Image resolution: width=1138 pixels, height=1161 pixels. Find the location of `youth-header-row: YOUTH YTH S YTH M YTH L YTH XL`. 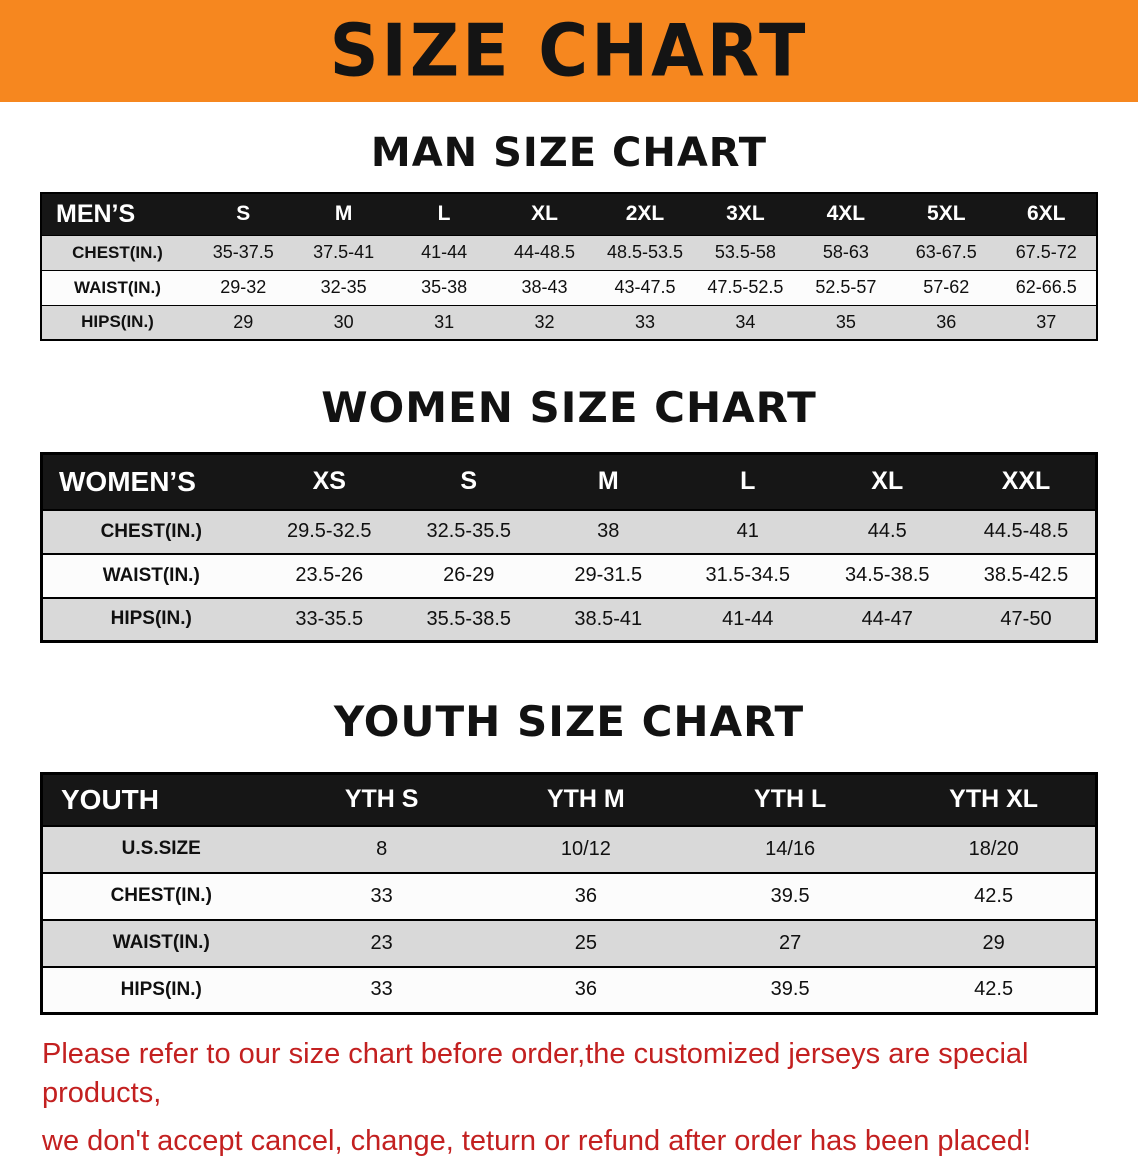

youth-header-row: YOUTH YTH S YTH M YTH L YTH XL is located at coordinates (569, 799).